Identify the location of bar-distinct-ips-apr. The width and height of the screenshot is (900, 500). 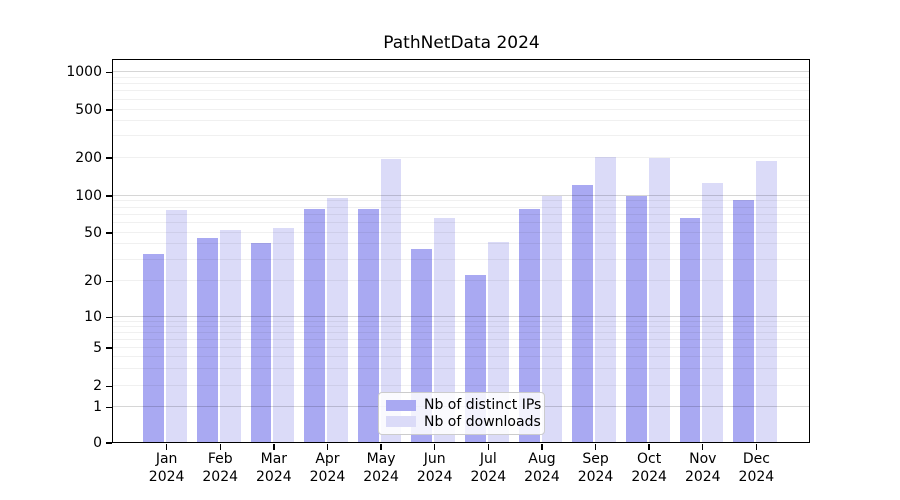
(315, 325).